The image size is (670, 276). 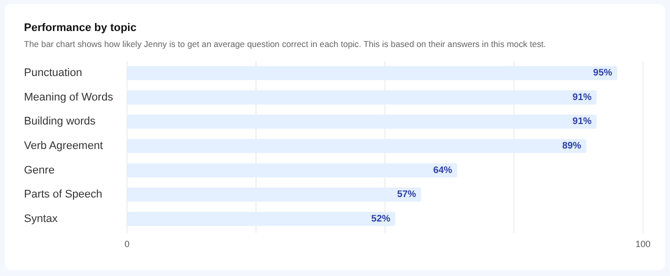 I want to click on y-tick-label: Building words, so click(x=60, y=122).